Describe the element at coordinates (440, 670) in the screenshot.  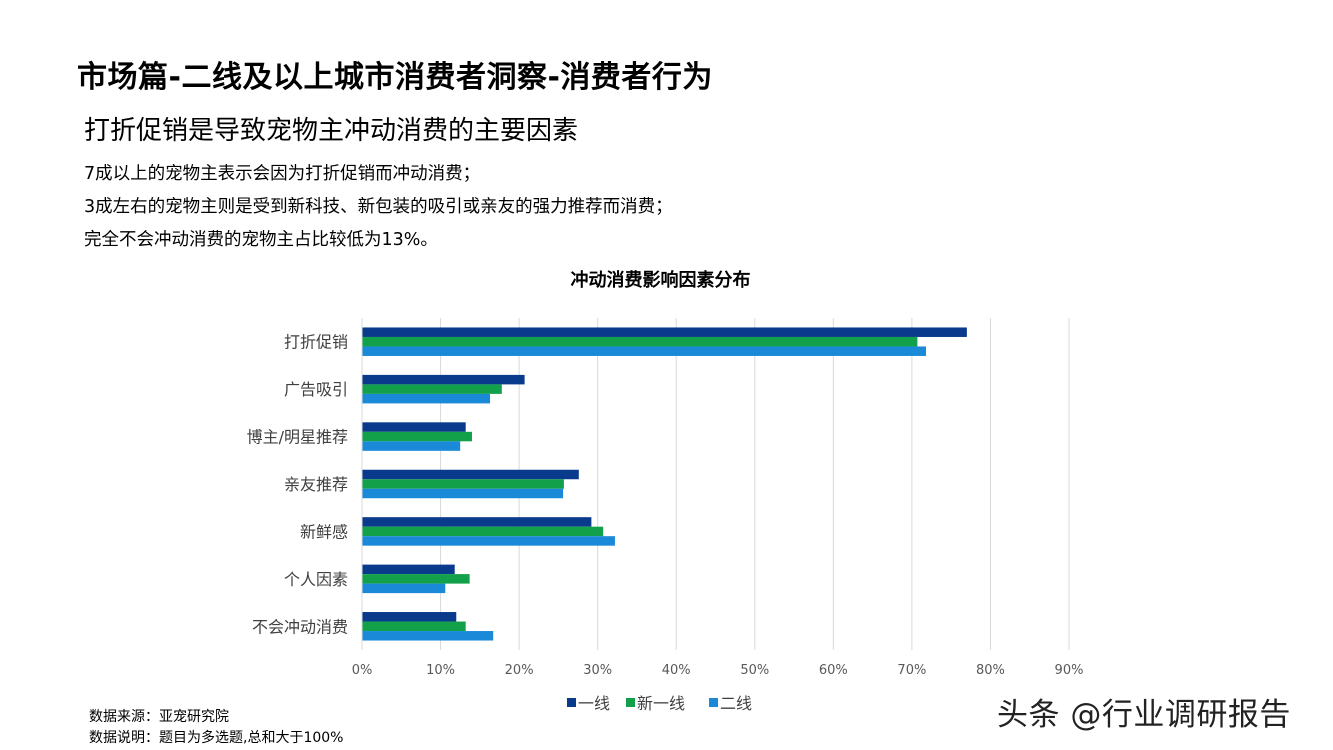
I see `x-tick-label-1: 10%` at that location.